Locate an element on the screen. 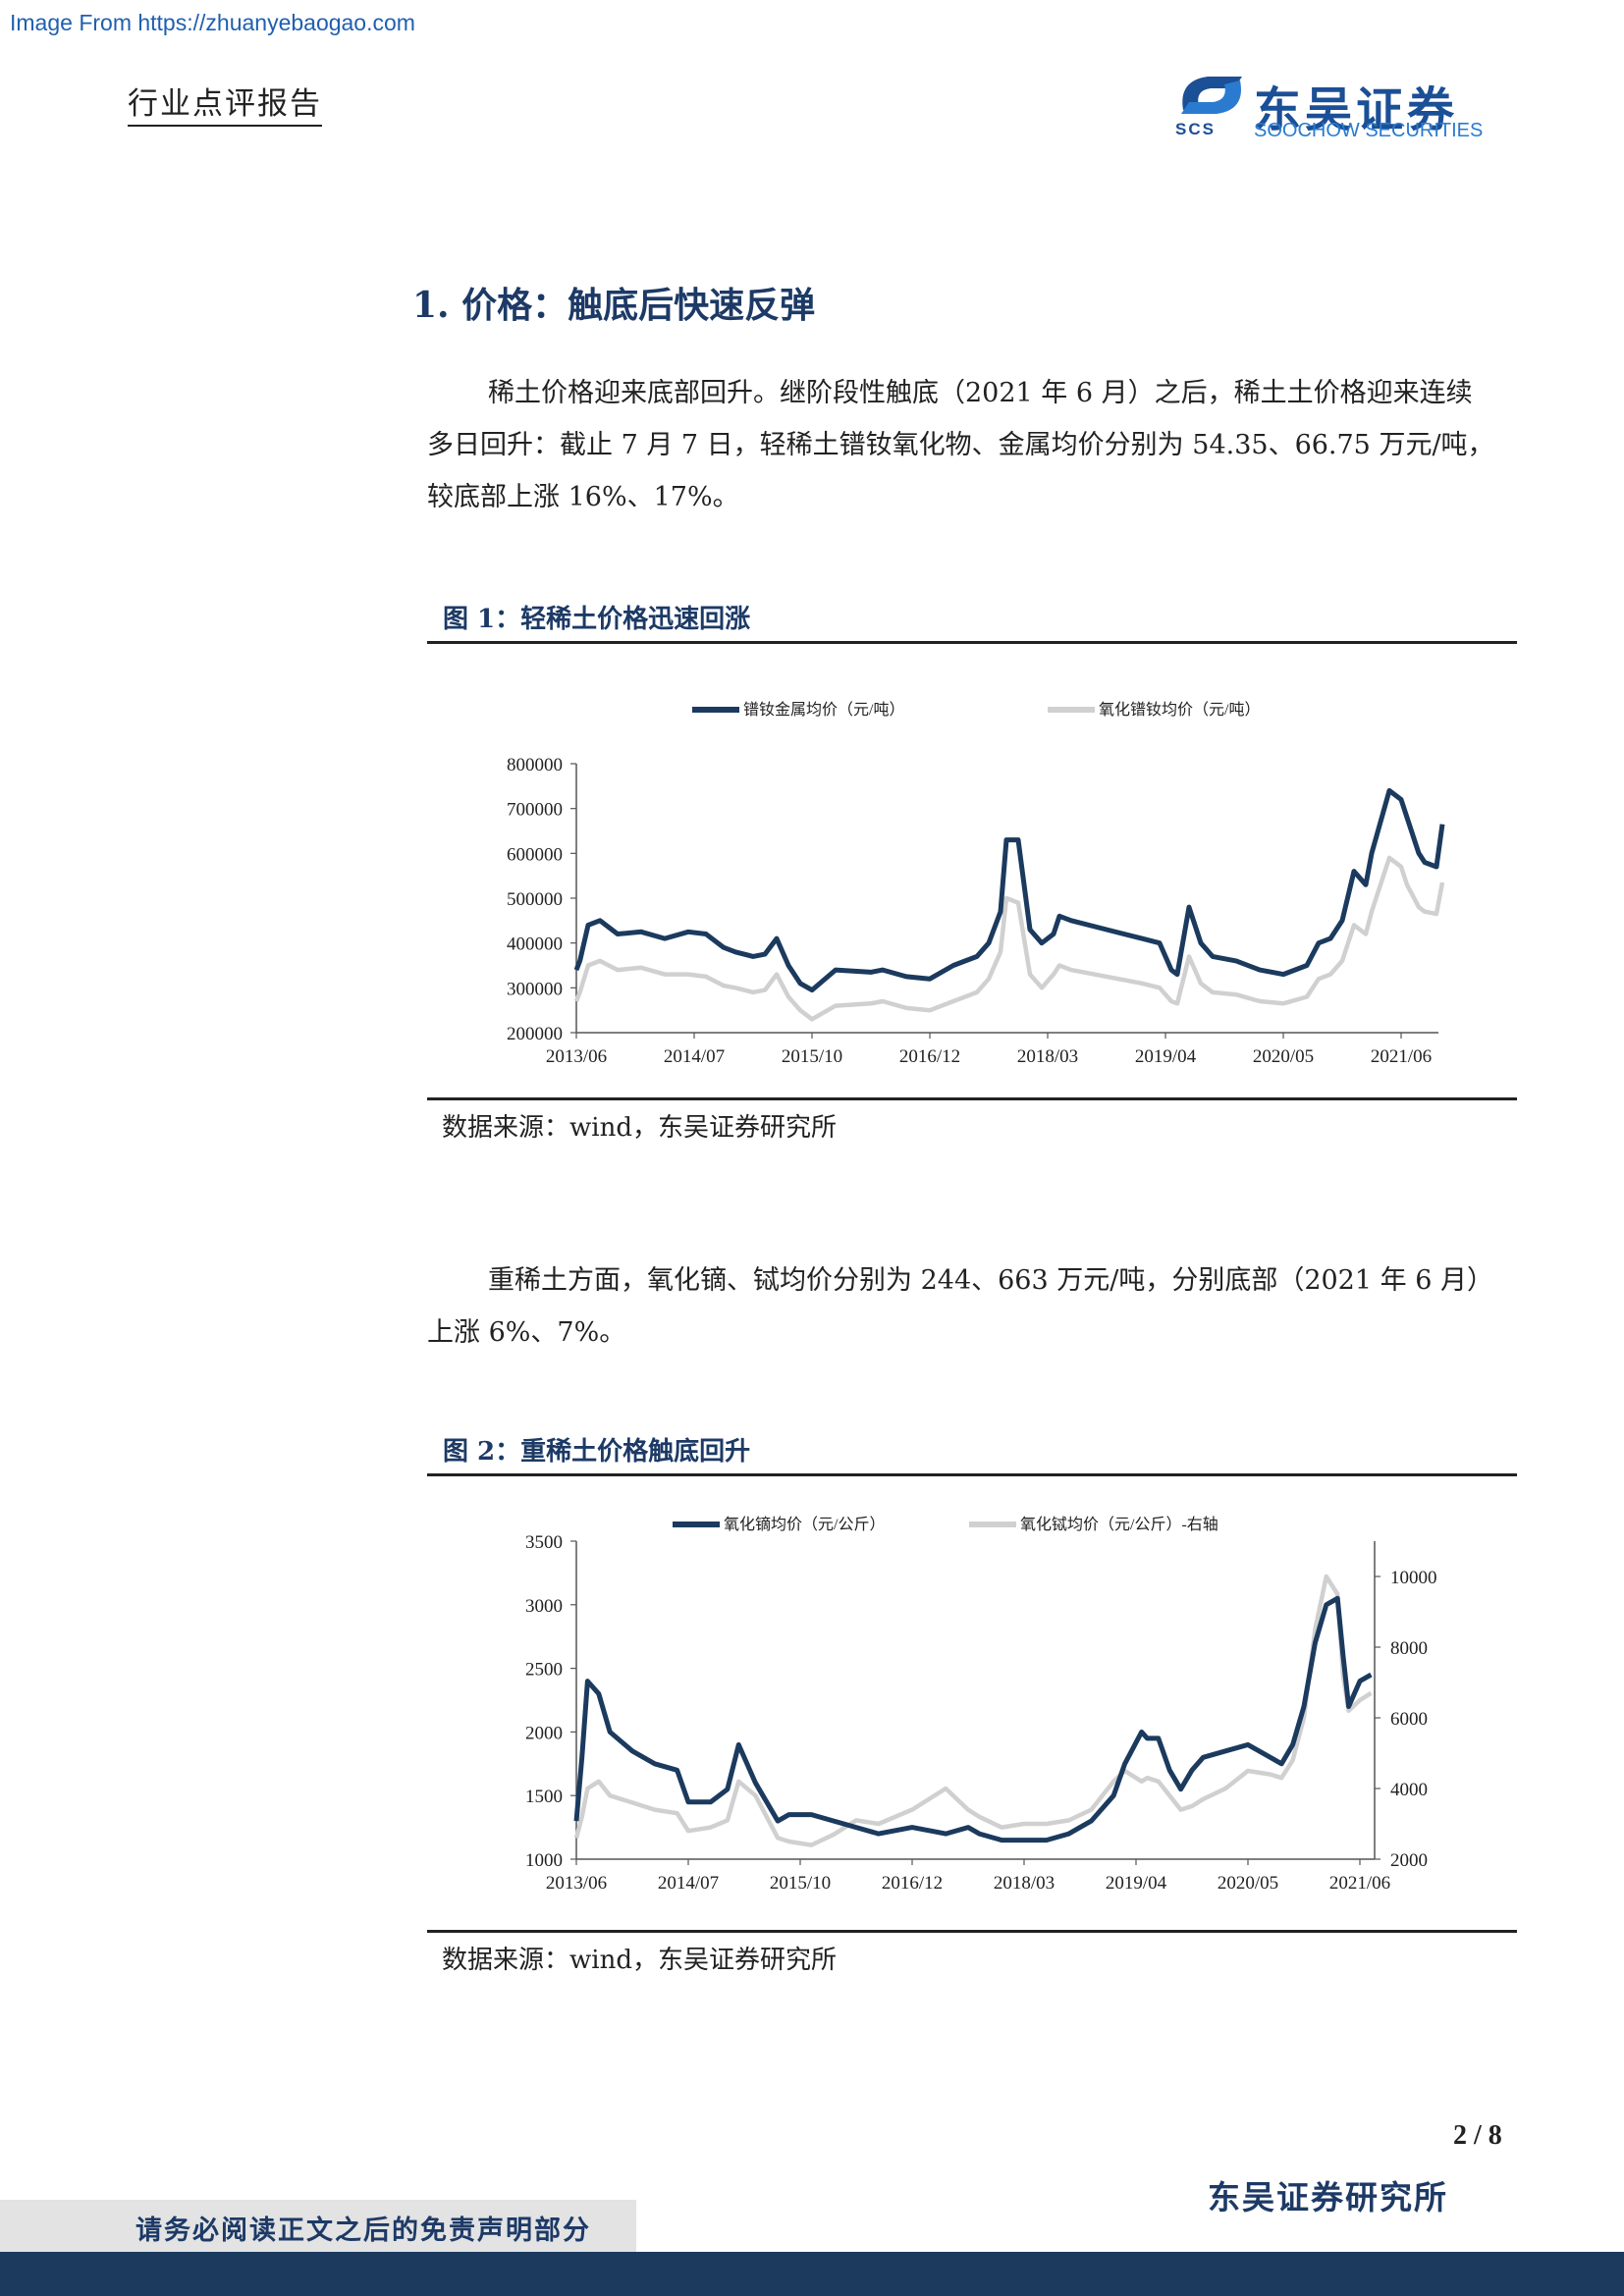 This screenshot has width=1624, height=2296. figure-1-title: 图 1：轻稀土价格迅速回涨 is located at coordinates (597, 619).